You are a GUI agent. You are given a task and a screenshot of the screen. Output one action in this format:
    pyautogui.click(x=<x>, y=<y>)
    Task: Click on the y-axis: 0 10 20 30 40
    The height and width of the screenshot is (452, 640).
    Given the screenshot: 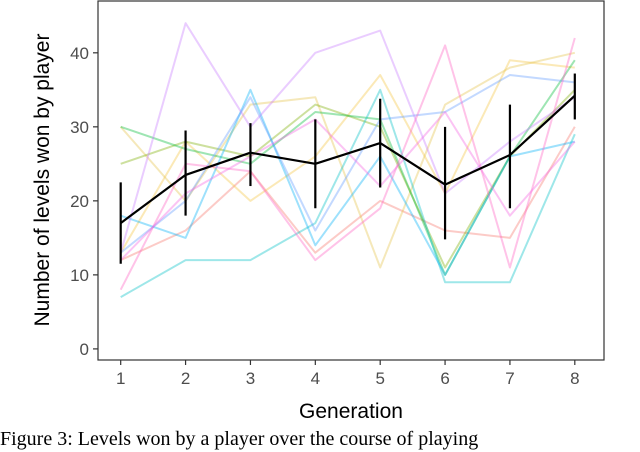 What is the action you would take?
    pyautogui.click(x=84, y=201)
    